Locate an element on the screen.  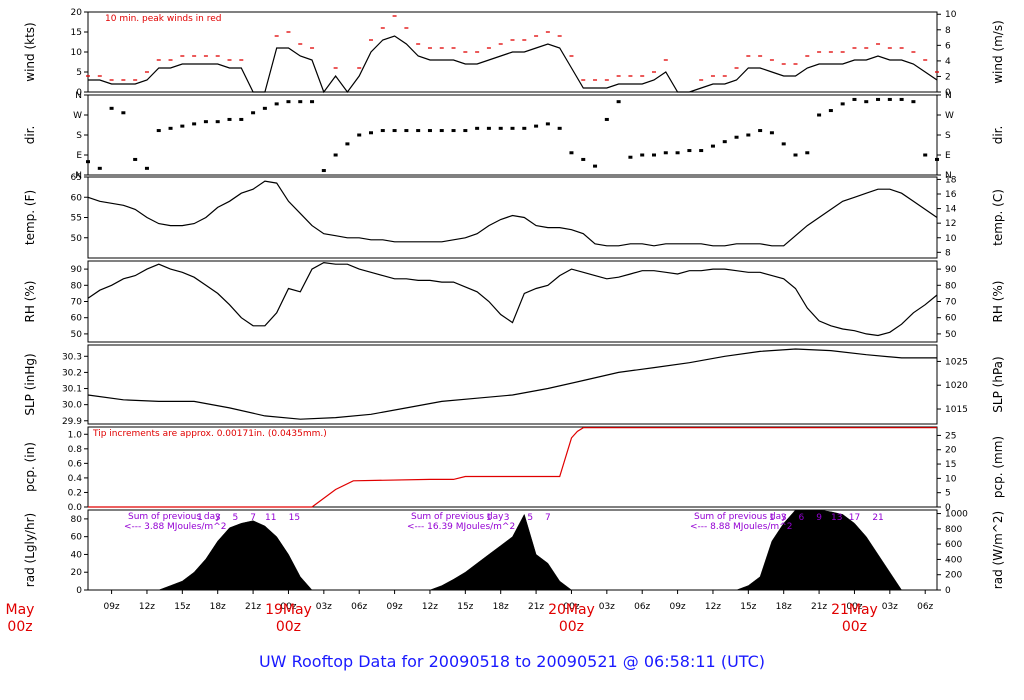
hour-marker: 5 is located at coordinates (236, 518).